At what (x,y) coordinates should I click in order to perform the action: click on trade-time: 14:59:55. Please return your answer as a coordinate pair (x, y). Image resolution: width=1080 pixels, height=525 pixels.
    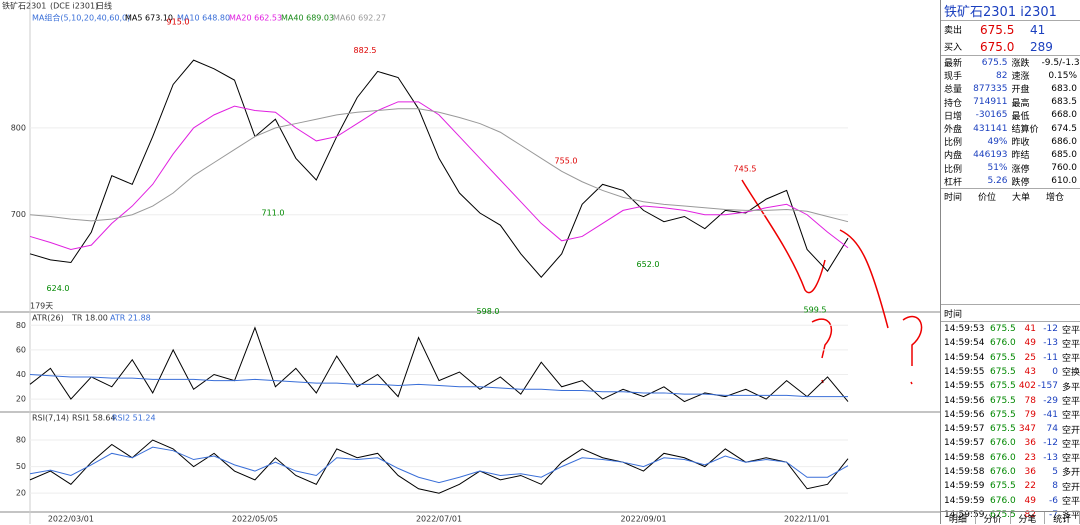
    Looking at the image, I should click on (967, 372).